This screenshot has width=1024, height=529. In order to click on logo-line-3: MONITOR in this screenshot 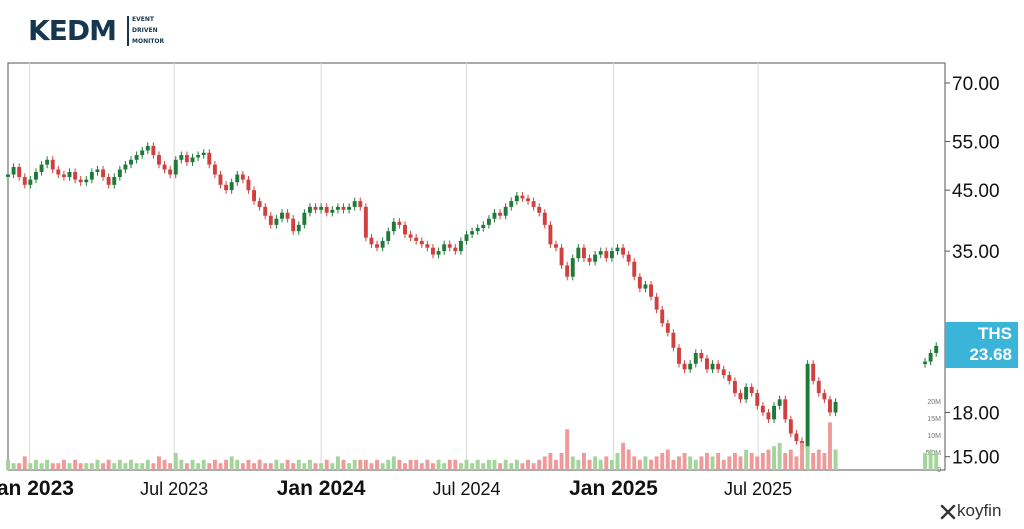, I will do `click(148, 41)`.